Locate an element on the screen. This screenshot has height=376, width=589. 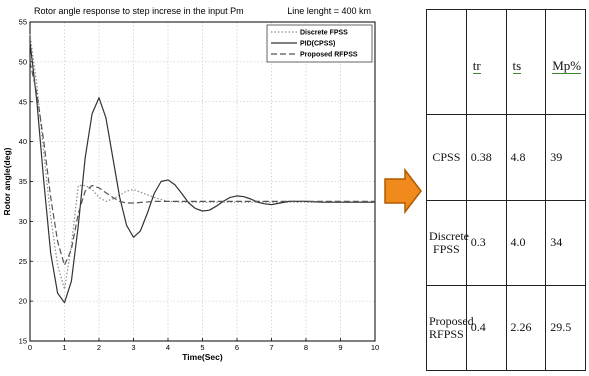
header-ts-label: ts is located at coordinates (517, 66).